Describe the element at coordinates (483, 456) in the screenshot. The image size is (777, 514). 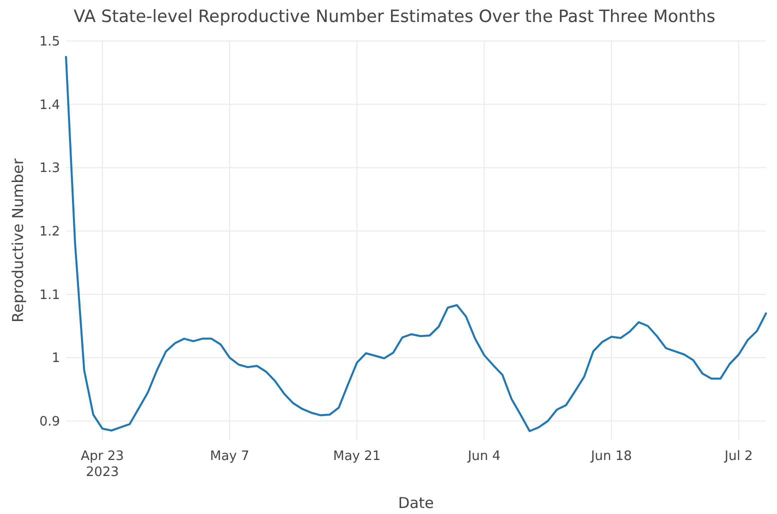
I see `x-tick-label: Jun 4` at that location.